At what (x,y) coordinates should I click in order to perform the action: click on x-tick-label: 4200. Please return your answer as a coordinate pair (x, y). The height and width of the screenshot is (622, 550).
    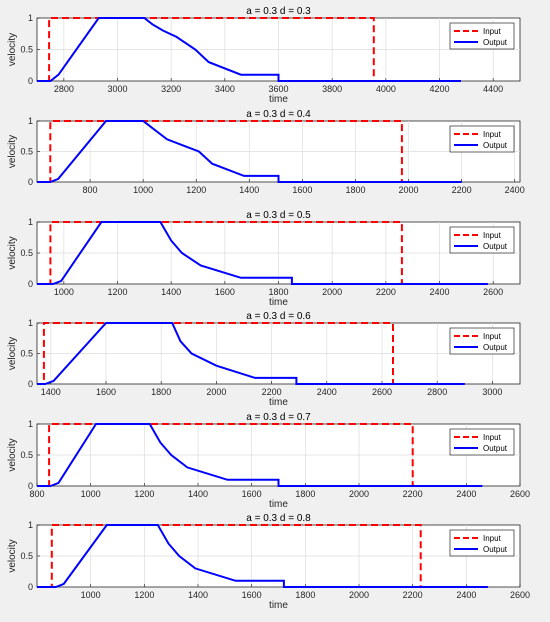
    Looking at the image, I should click on (439, 89).